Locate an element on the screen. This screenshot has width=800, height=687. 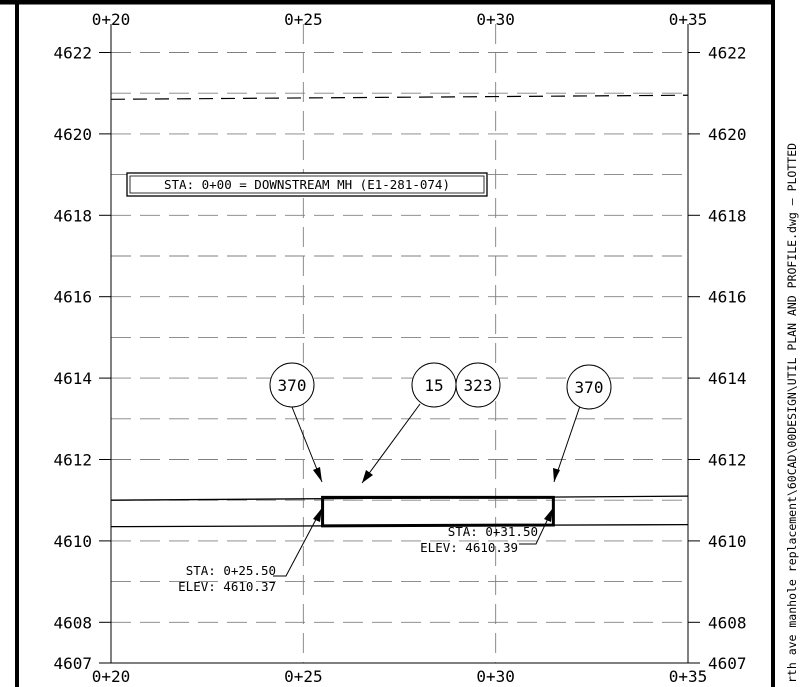
station-labels-bottom: 0+20 0+25 0+30 0+35 is located at coordinates (400, 676).